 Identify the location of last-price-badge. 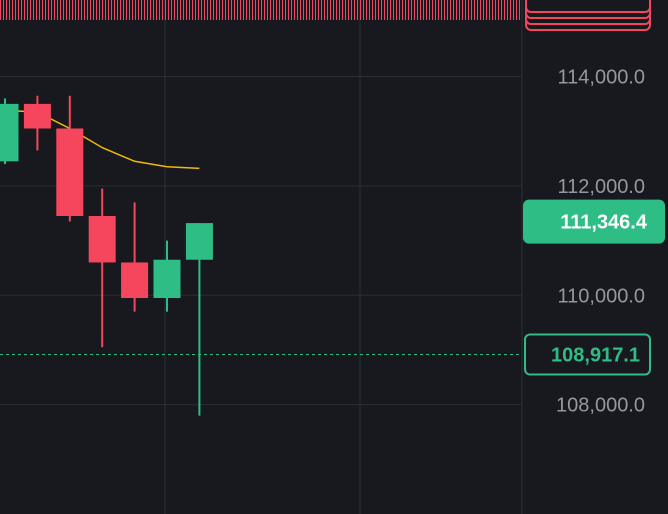
(594, 221).